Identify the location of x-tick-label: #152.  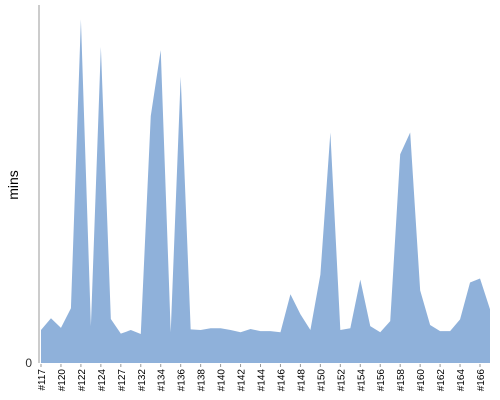
(341, 380).